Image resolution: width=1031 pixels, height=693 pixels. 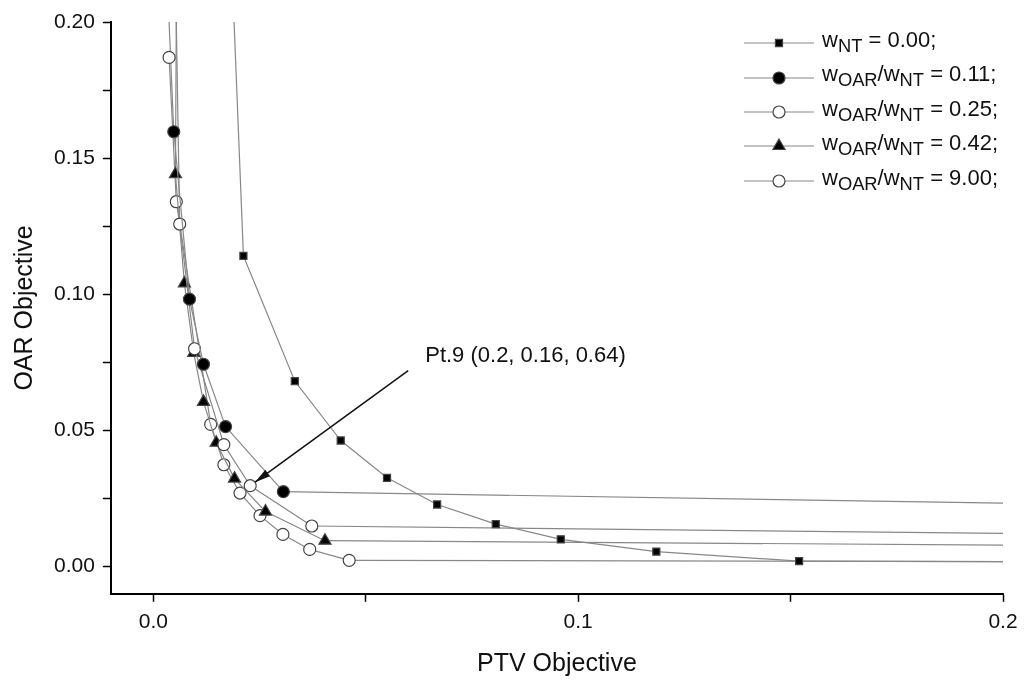 I want to click on y-tick-label: 0.15, so click(x=74, y=156).